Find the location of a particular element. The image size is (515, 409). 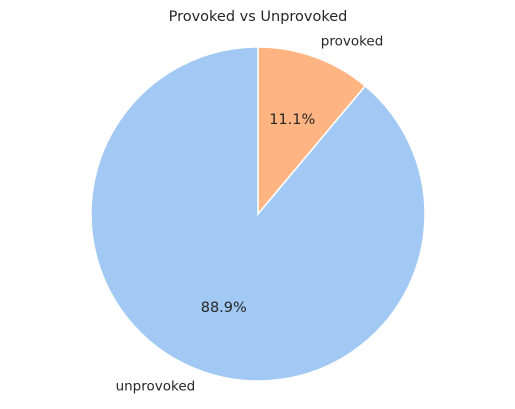

pie-slice-provoked is located at coordinates (312, 131).